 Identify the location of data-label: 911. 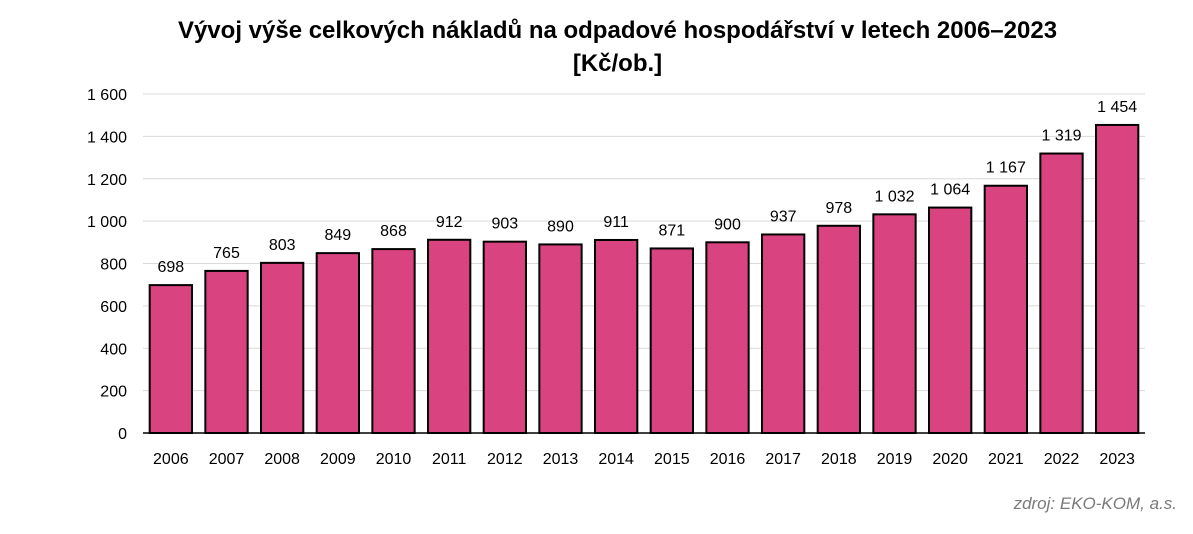
(616, 222).